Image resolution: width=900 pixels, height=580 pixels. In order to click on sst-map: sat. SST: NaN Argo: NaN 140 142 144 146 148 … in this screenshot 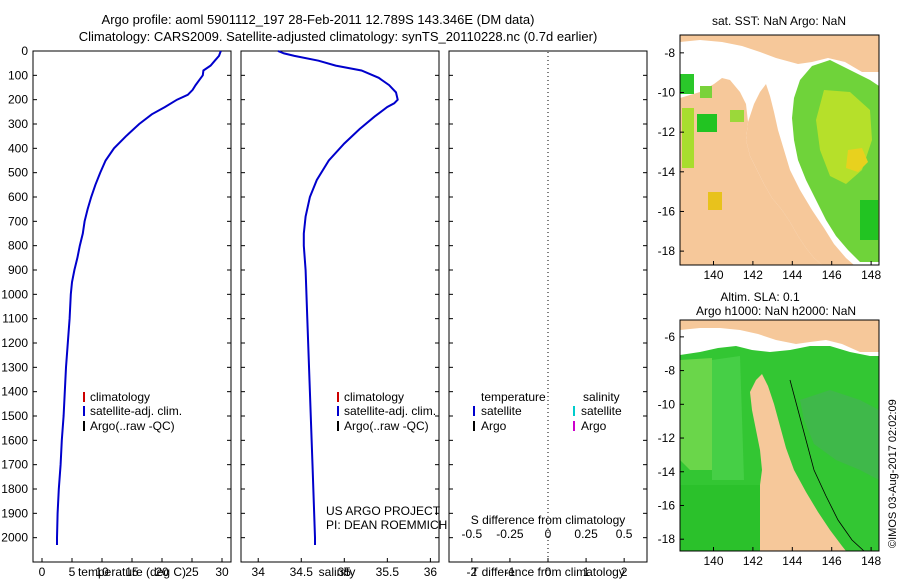, I will do `click(770, 148)`.